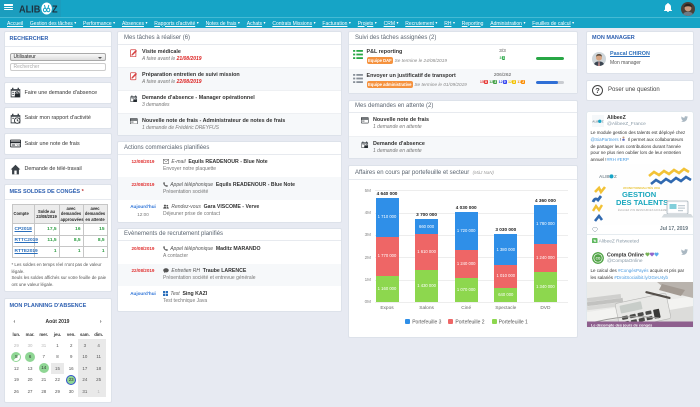 The height and width of the screenshot is (407, 700). Describe the element at coordinates (642, 202) in the screenshot. I see `svg-text: DES TALENTS` at that location.